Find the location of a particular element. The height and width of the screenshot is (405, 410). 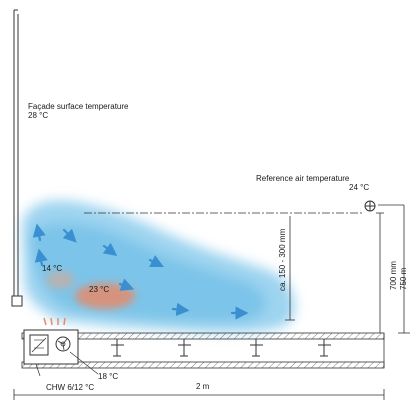

raised-floor is located at coordinates (203, 350).